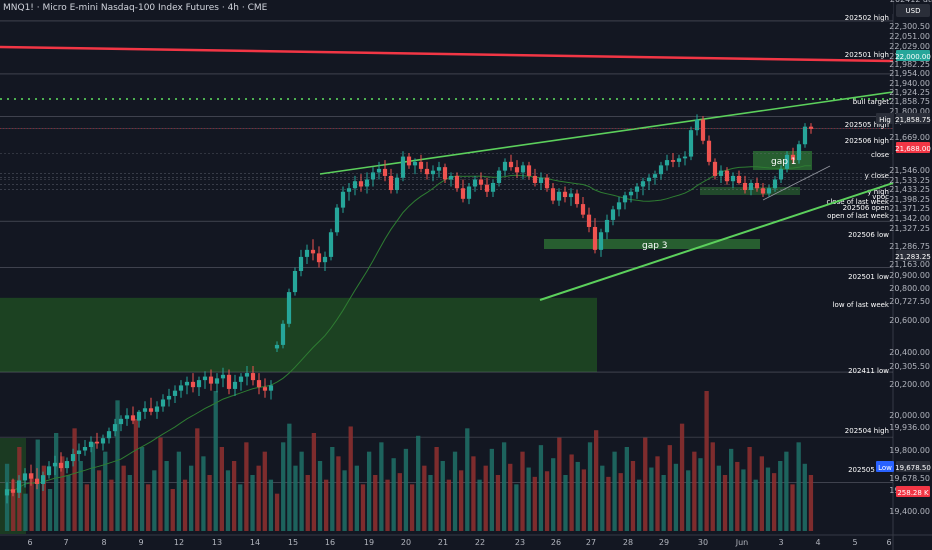  I want to click on top-cut-label: 202412 ath, so click(911, 2).